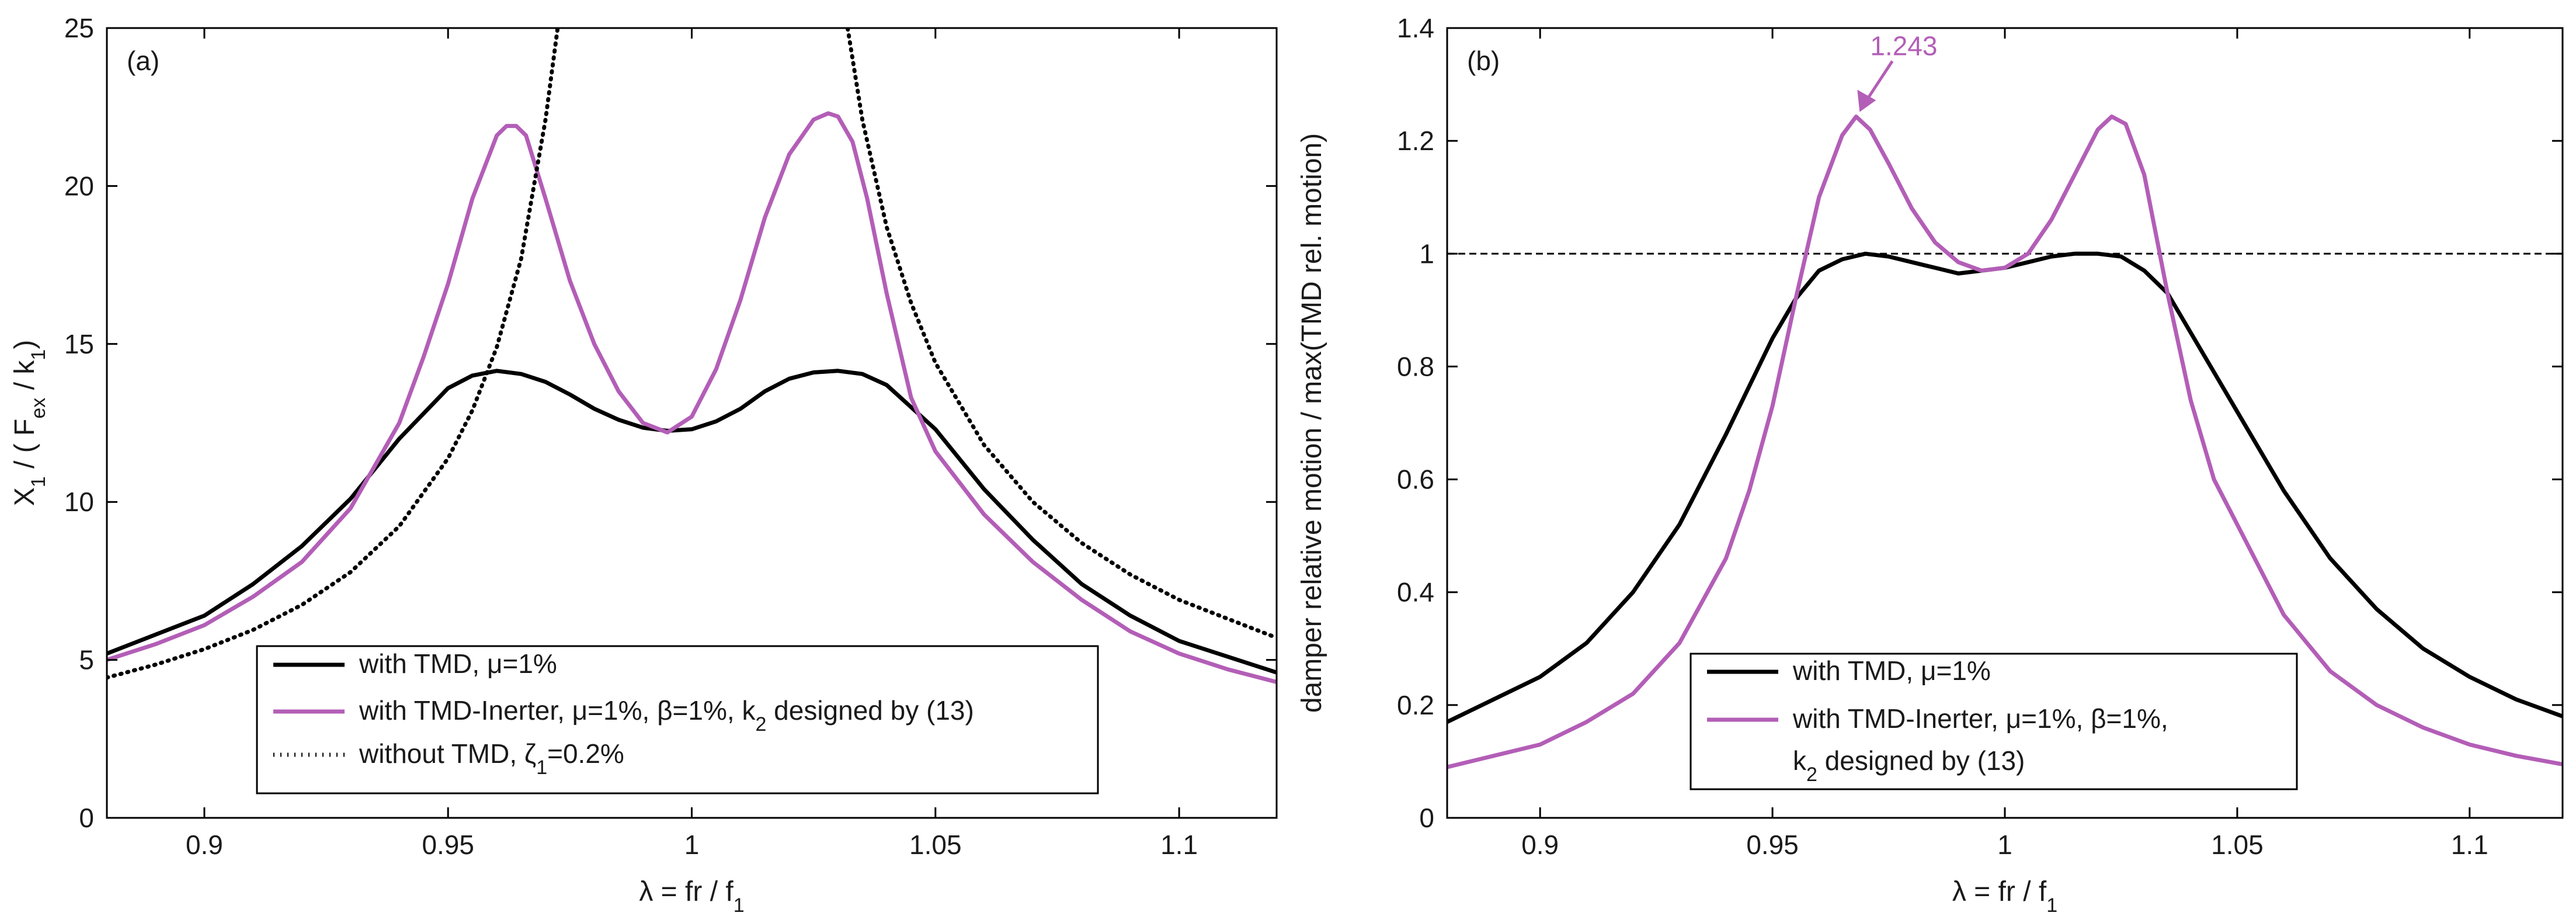  Describe the element at coordinates (1867, 100) in the screenshot. I see `annotation-arrow-head` at that location.